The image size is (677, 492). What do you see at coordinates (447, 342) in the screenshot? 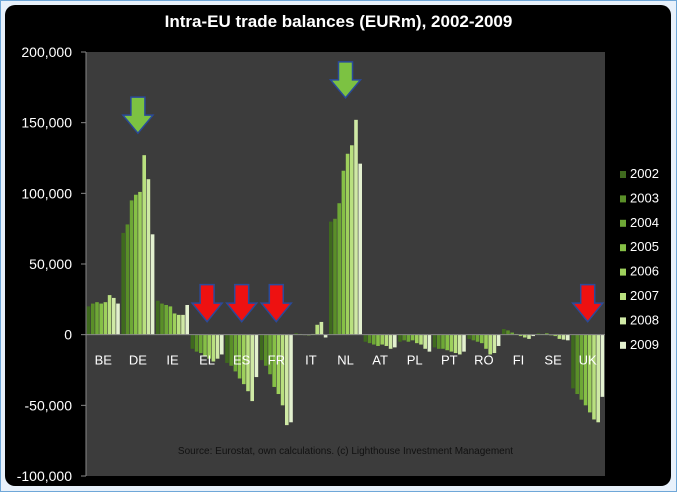
I see `bar-PT-2005` at bounding box center [447, 342].